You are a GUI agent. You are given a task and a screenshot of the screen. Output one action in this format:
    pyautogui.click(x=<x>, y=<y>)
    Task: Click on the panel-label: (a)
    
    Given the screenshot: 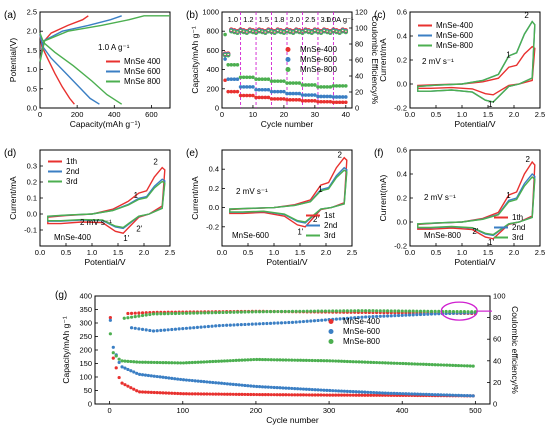 What is the action you would take?
    pyautogui.click(x=10, y=15)
    